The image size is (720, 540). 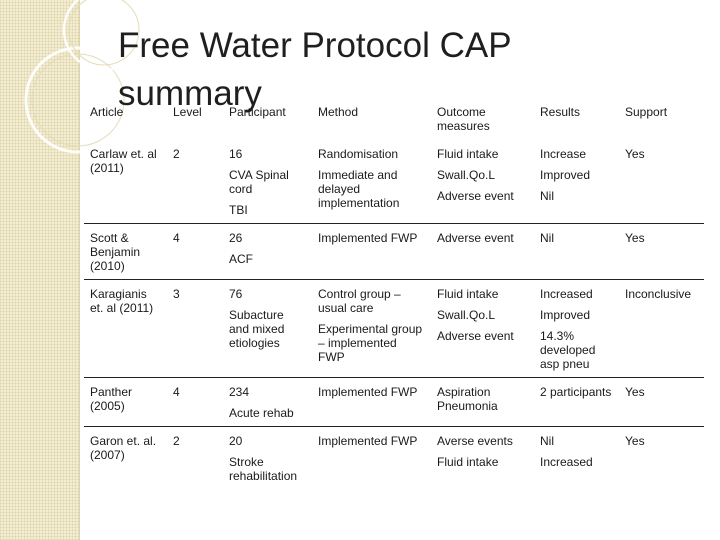 I want to click on header-level: Level, so click(x=187, y=112).